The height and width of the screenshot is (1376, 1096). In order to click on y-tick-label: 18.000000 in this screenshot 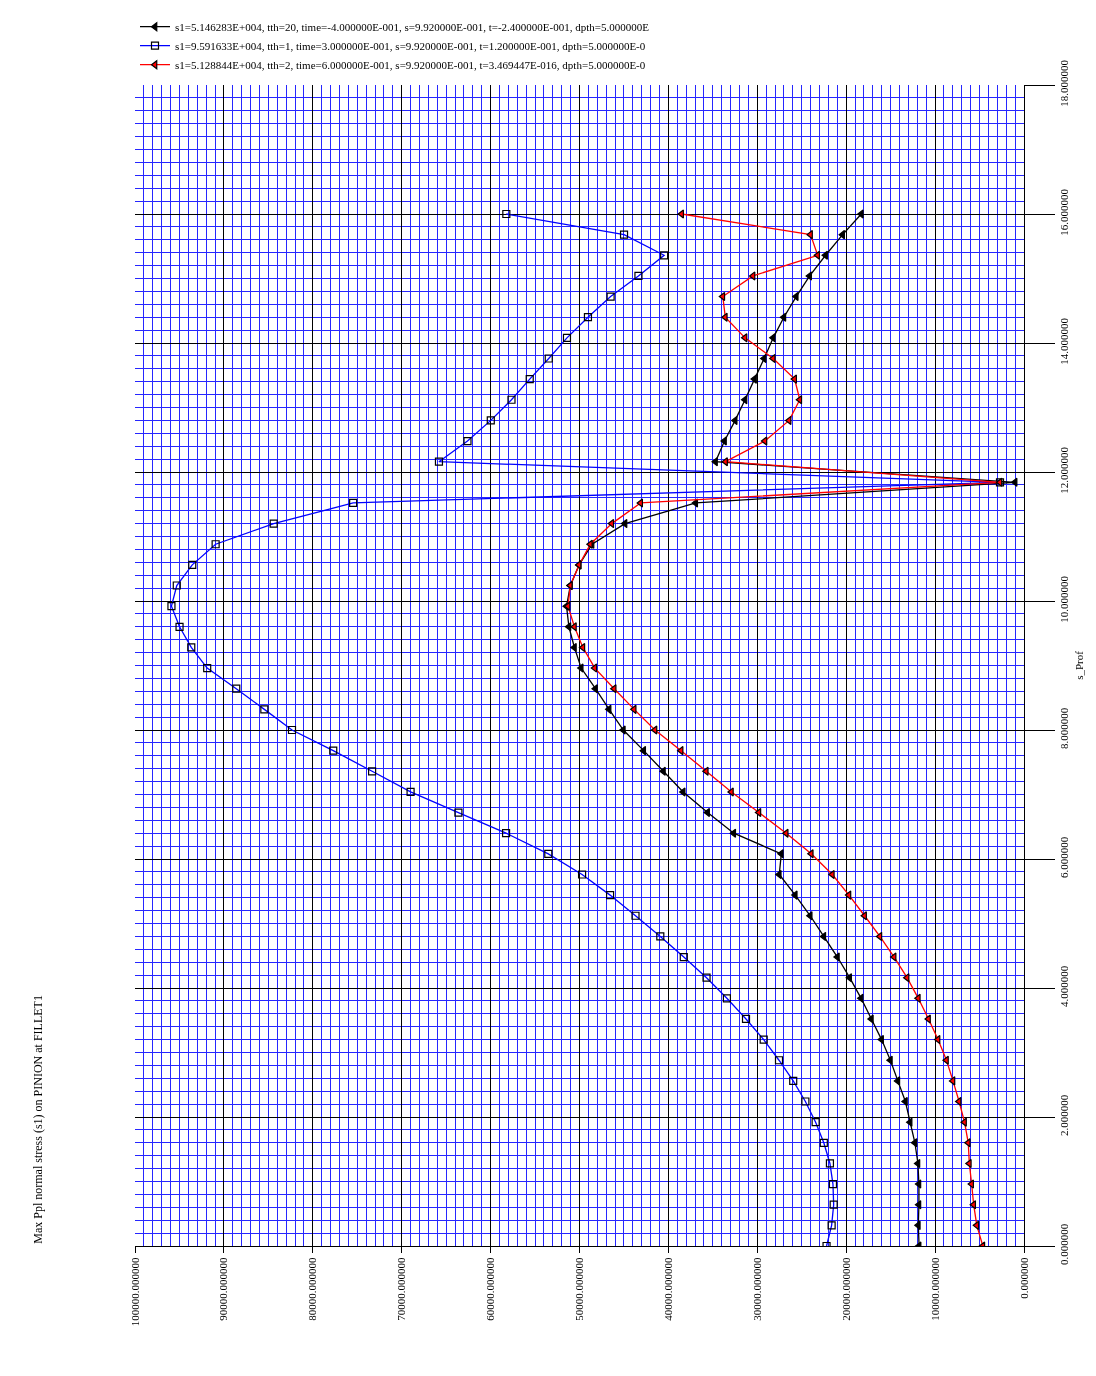, I will do `click(1064, 83)`.